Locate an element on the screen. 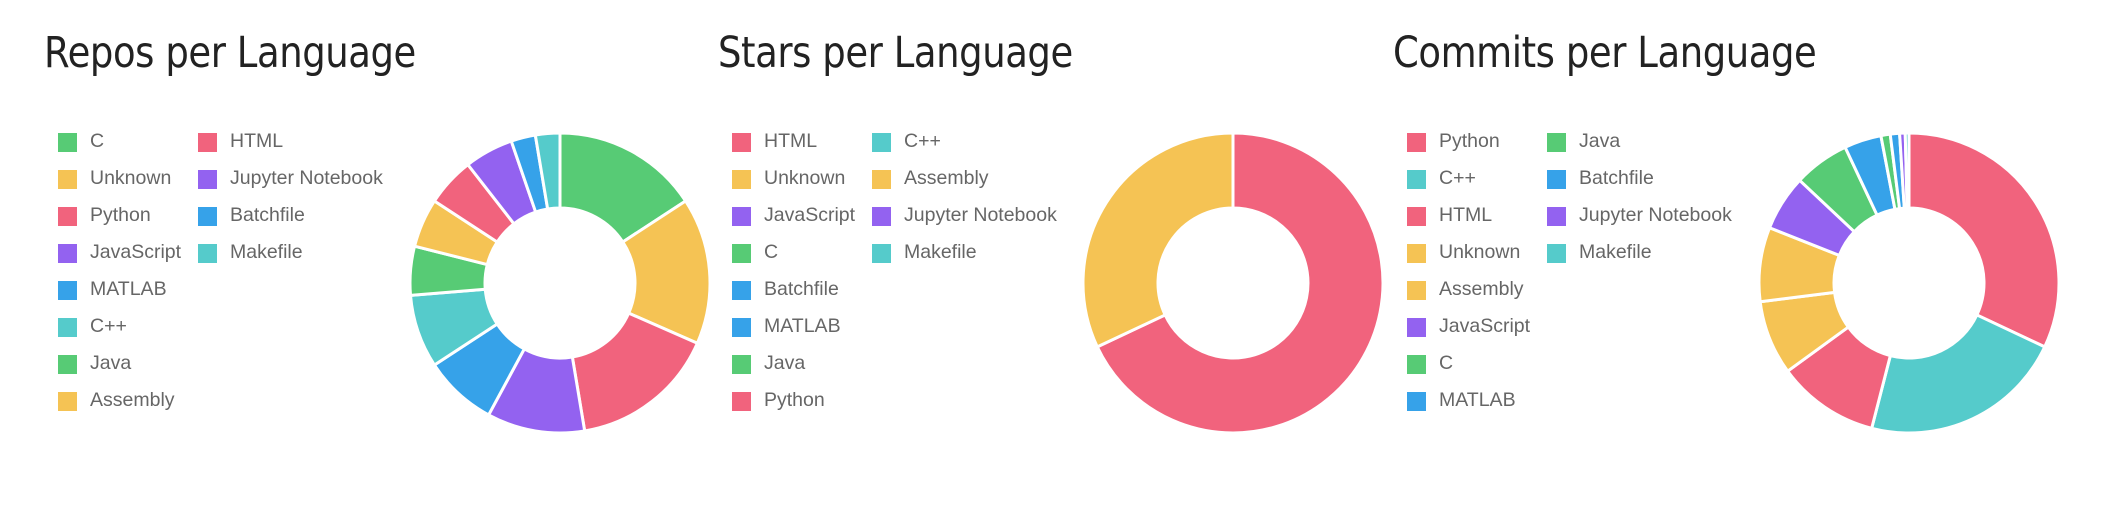 The height and width of the screenshot is (506, 2114). donut-slice-python is located at coordinates (1984, 240).